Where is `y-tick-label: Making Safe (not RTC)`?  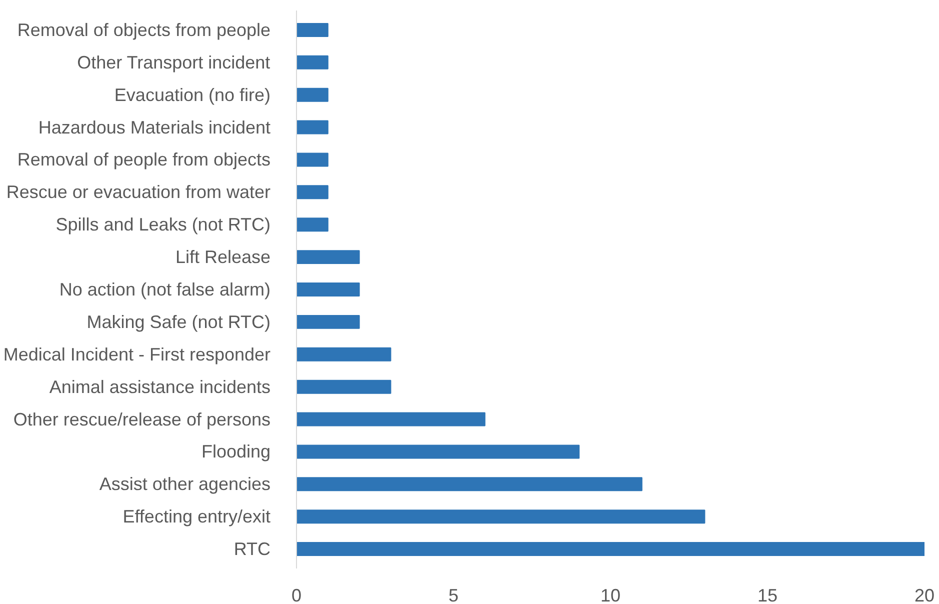 y-tick-label: Making Safe (not RTC) is located at coordinates (178, 322).